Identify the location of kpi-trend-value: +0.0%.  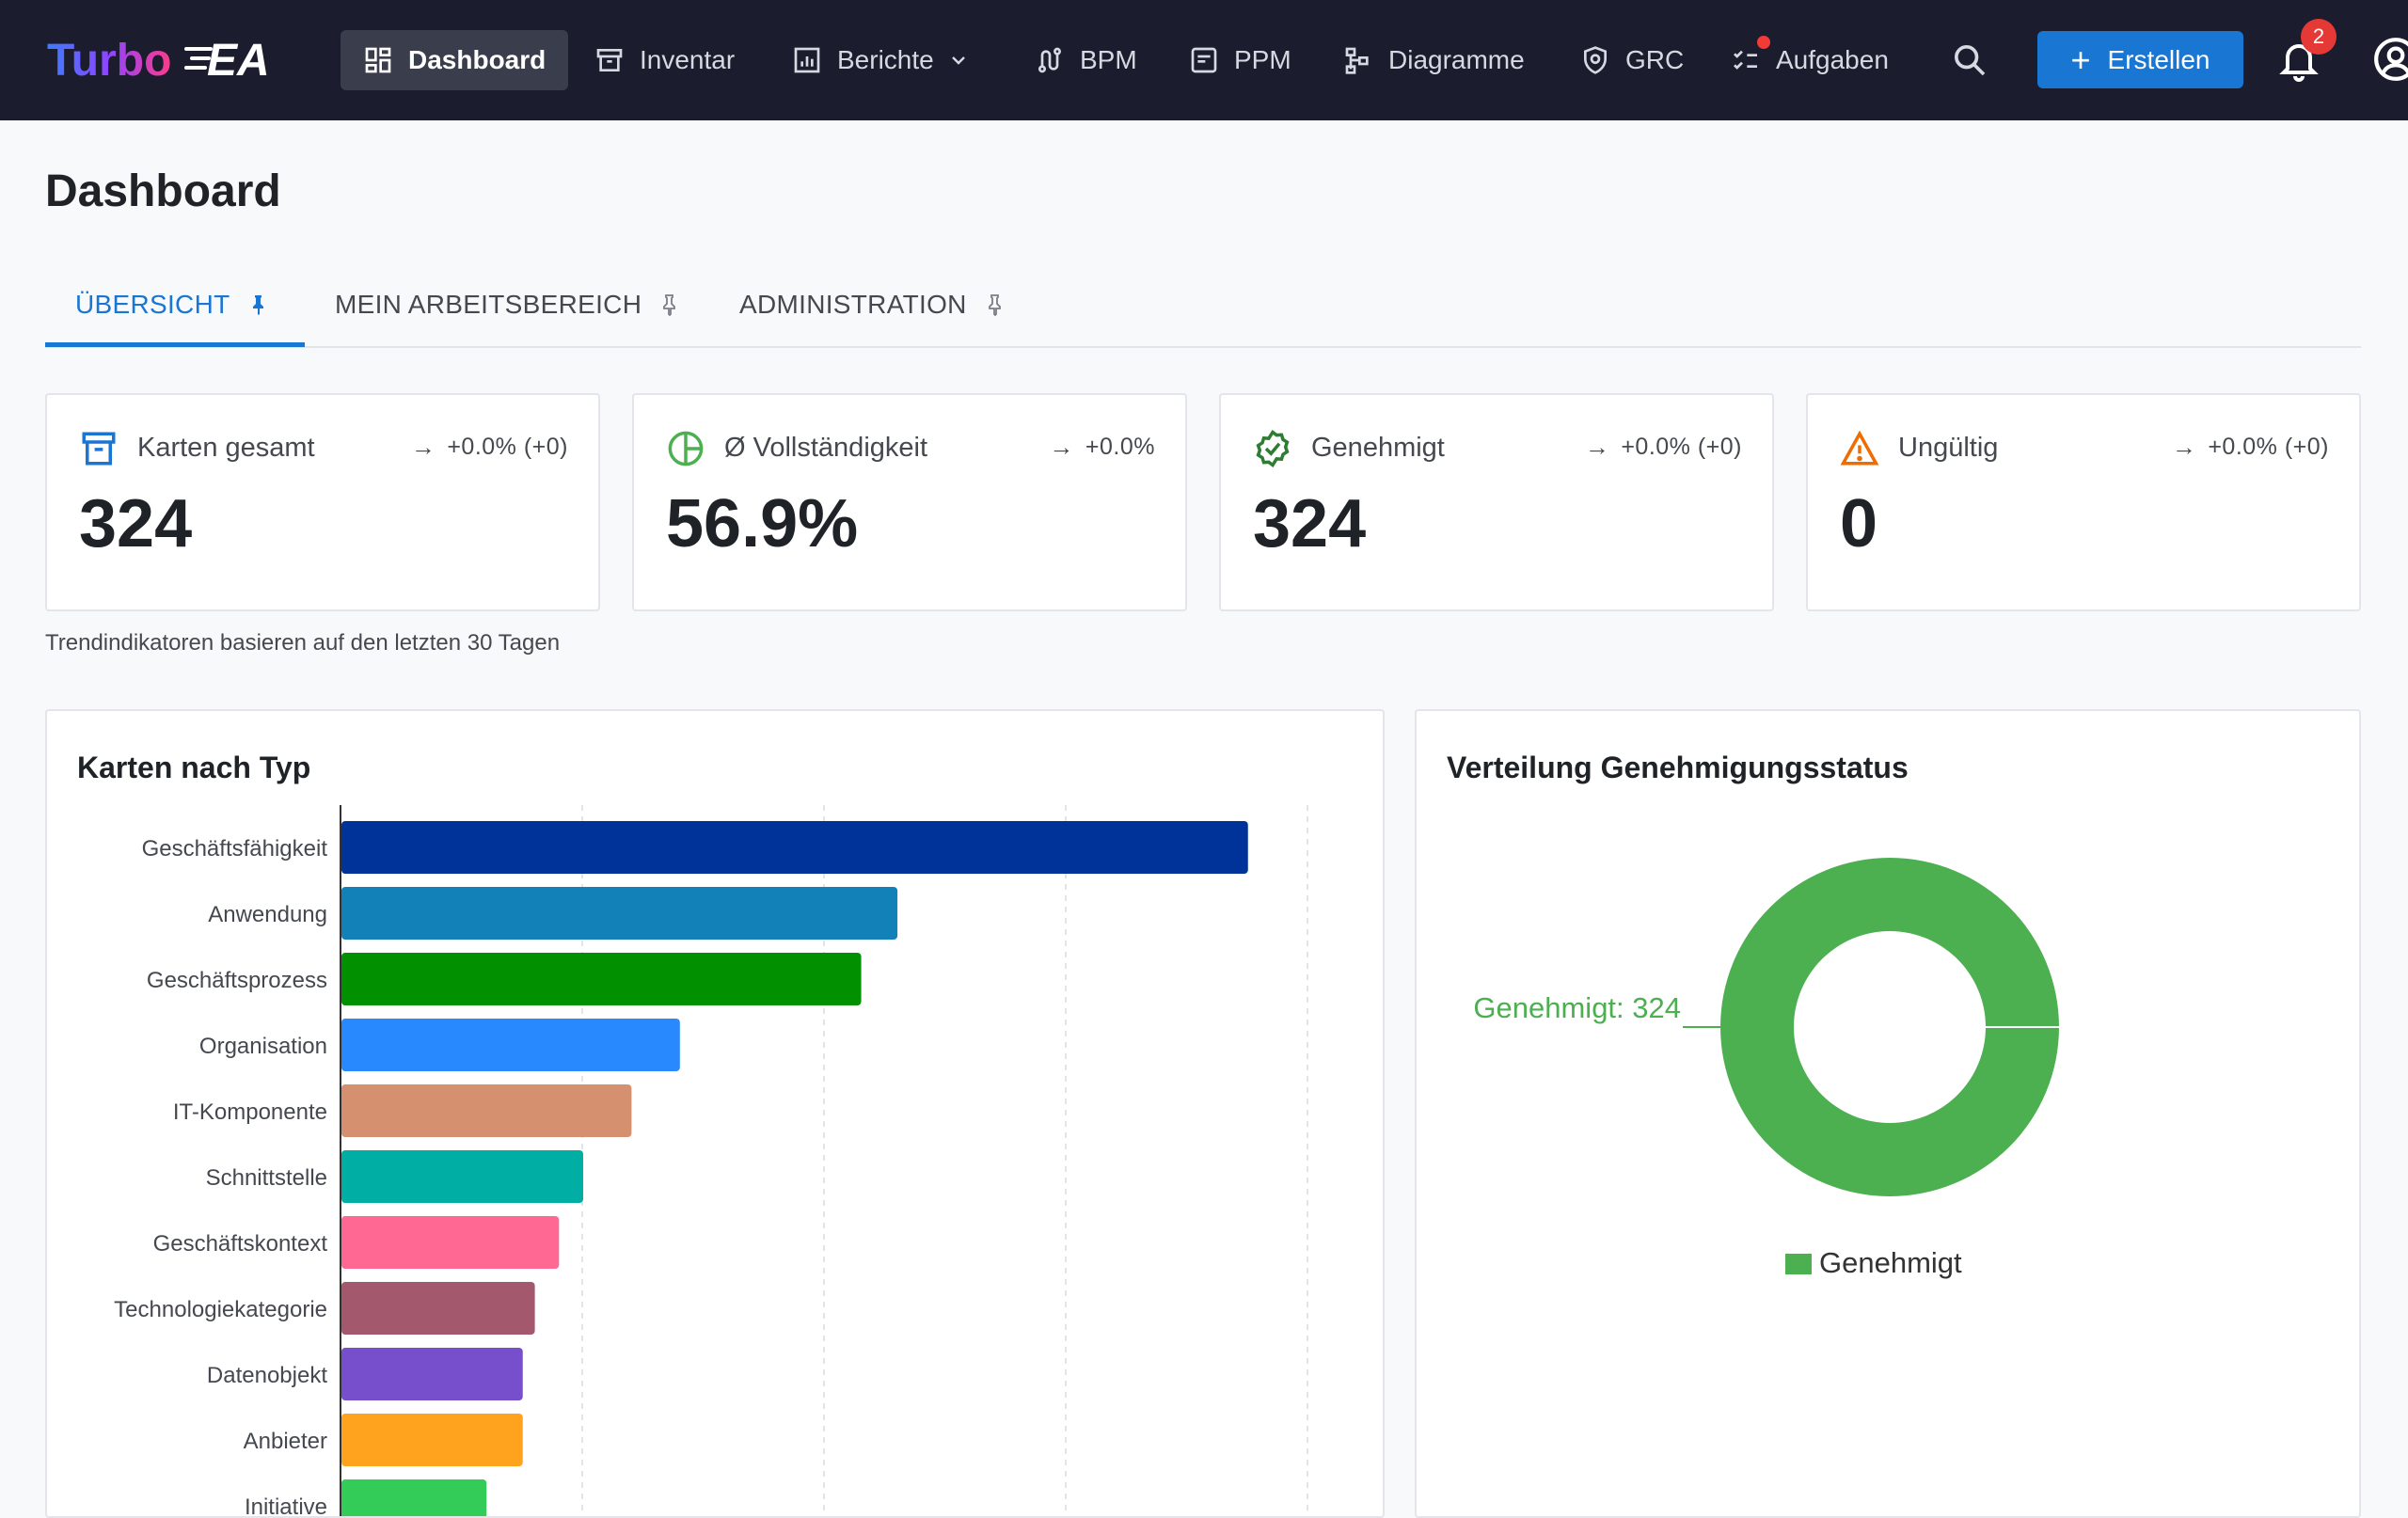
(1120, 447).